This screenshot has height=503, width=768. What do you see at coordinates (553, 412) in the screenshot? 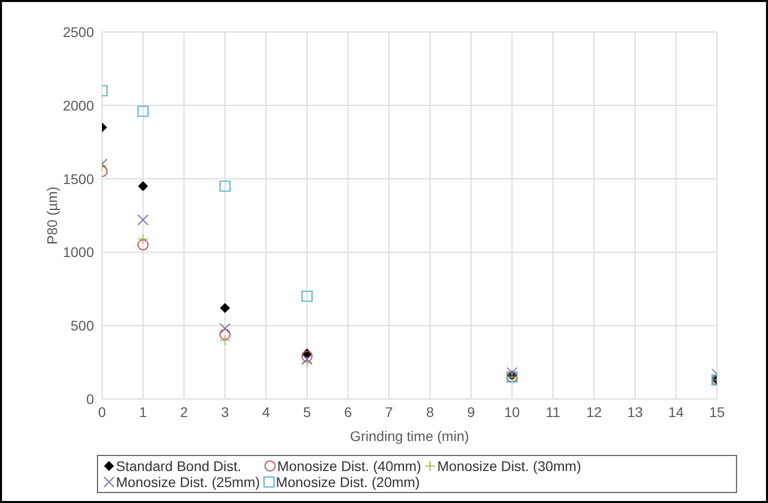
I see `x-tick-label: 11` at bounding box center [553, 412].